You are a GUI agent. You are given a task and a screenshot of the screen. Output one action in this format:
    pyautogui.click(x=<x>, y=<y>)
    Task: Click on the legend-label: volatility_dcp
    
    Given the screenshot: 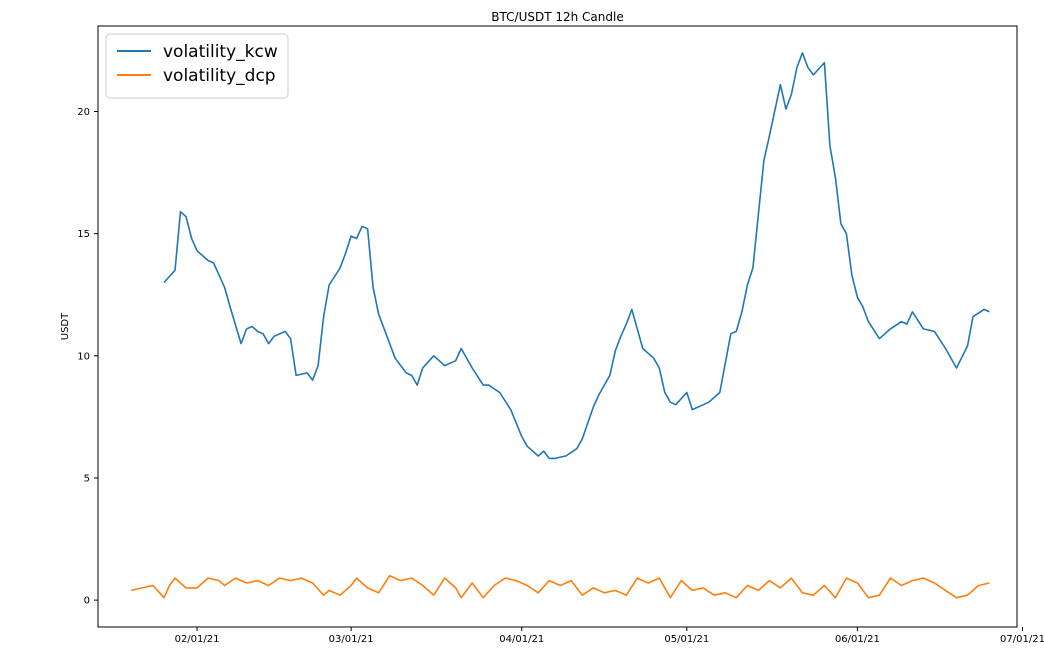 What is the action you would take?
    pyautogui.click(x=219, y=76)
    